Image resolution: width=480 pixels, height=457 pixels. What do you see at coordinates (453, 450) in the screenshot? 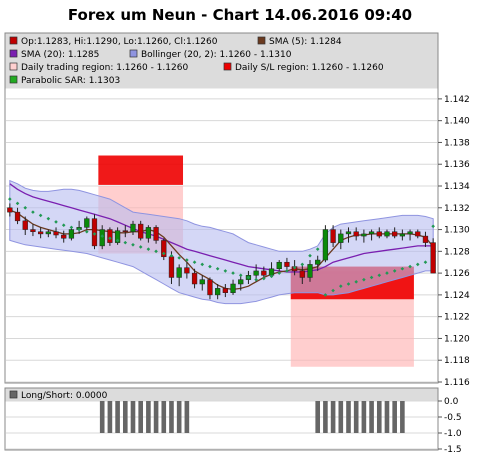
I see `y-tick-label: -1.5` at bounding box center [453, 450].